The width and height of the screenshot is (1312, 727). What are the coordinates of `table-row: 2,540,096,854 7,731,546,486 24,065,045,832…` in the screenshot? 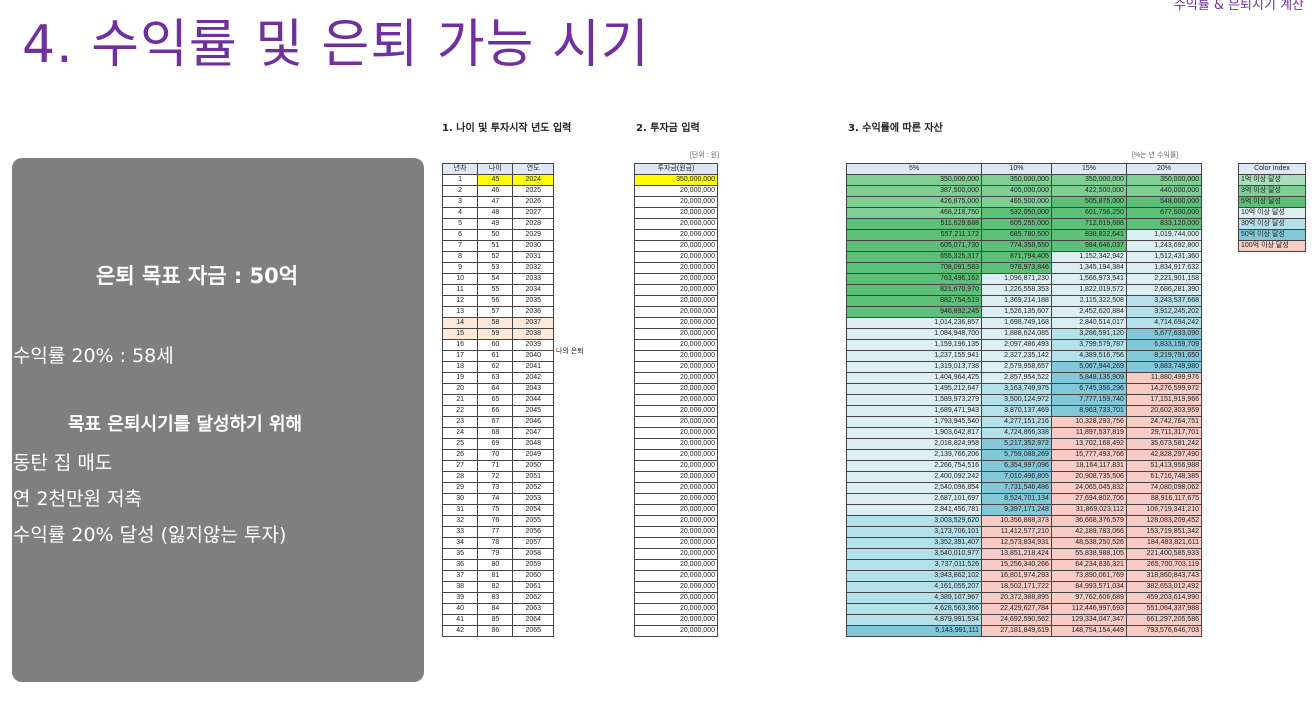 It's located at (1024, 488).